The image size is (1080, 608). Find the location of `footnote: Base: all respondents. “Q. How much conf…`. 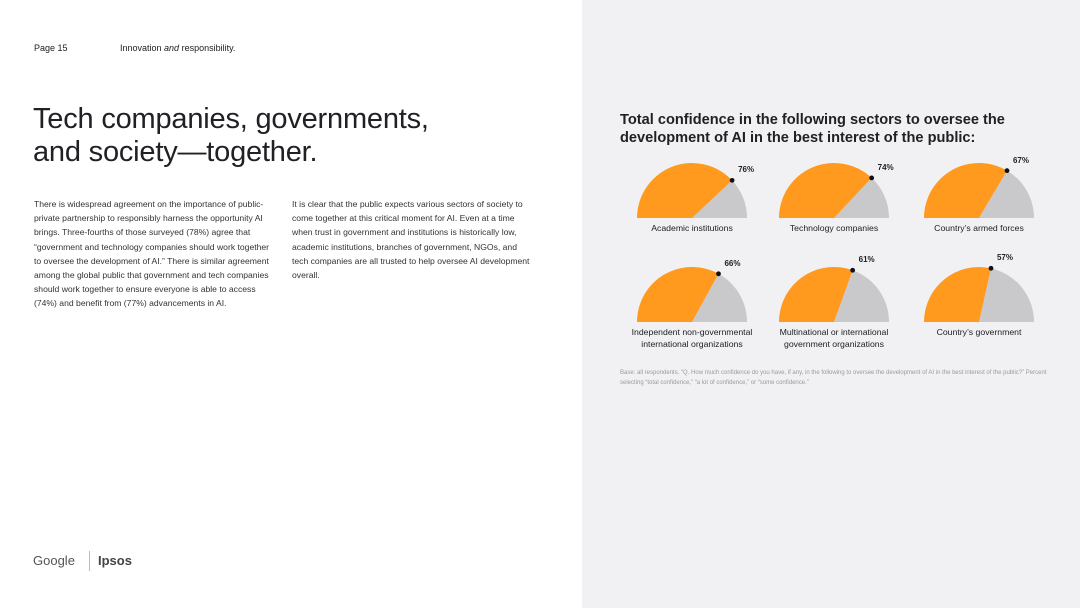

footnote: Base: all respondents. “Q. How much conf… is located at coordinates (833, 378).